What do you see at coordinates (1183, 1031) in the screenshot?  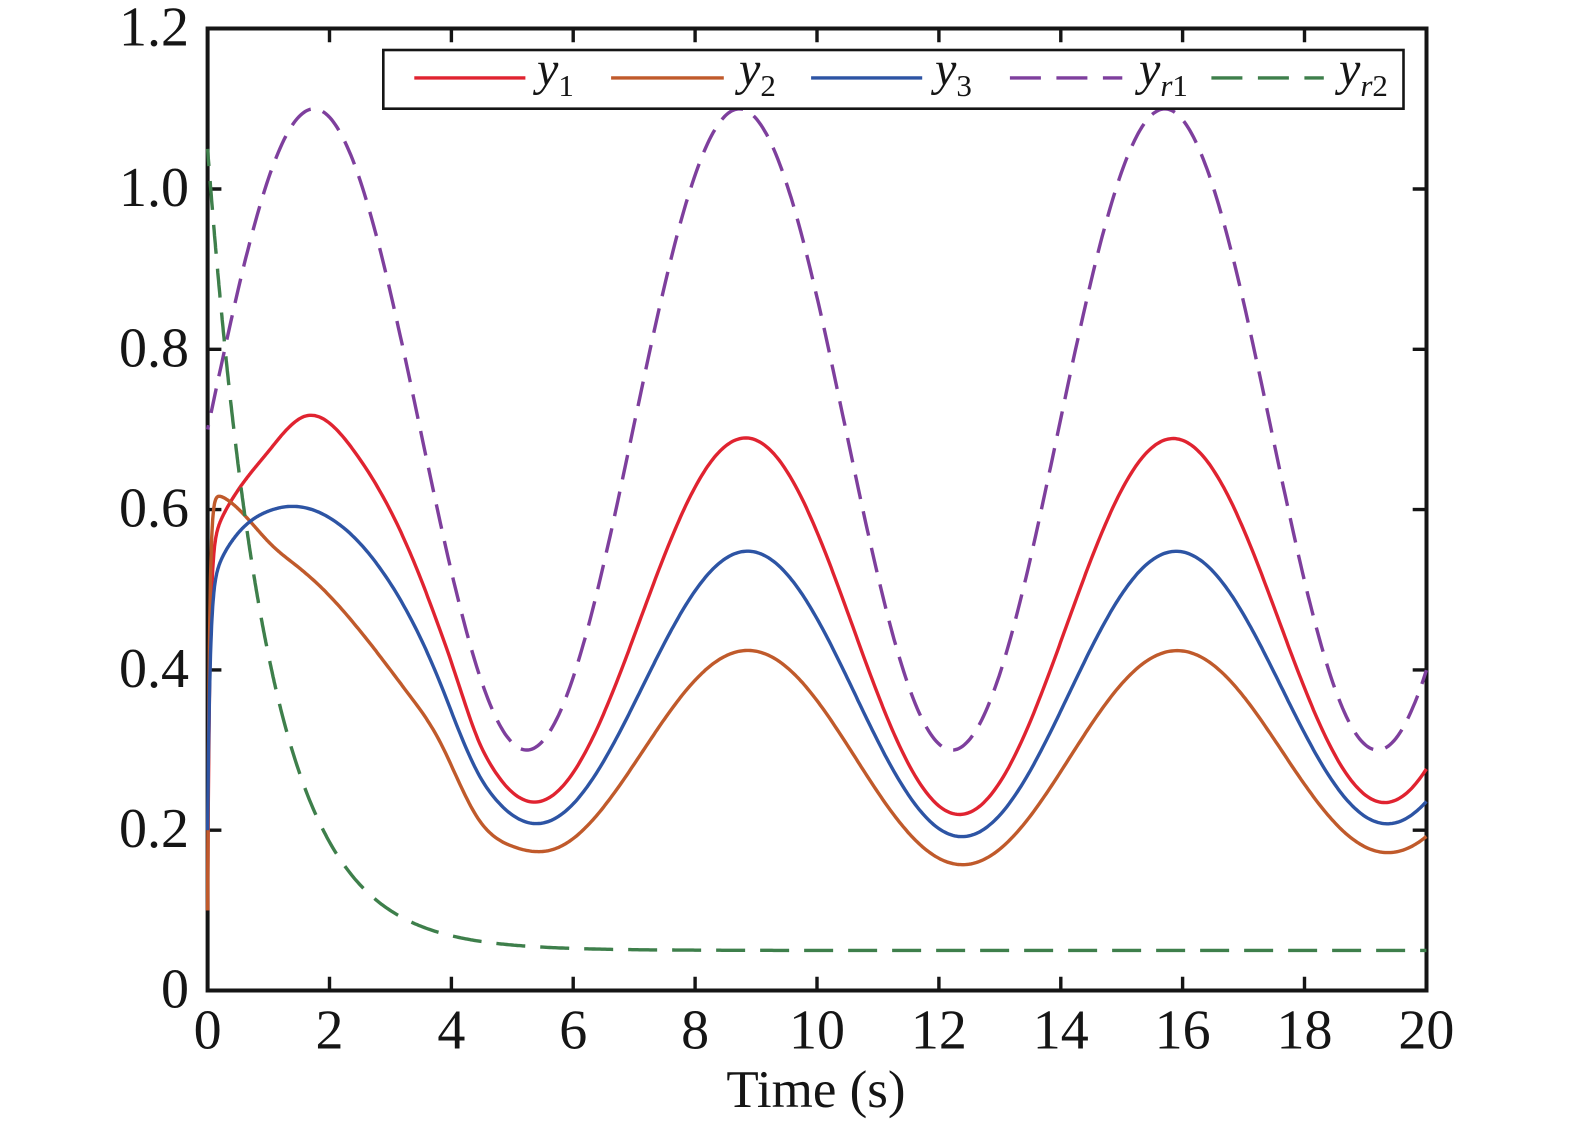 I see `svg-text: 16` at bounding box center [1183, 1031].